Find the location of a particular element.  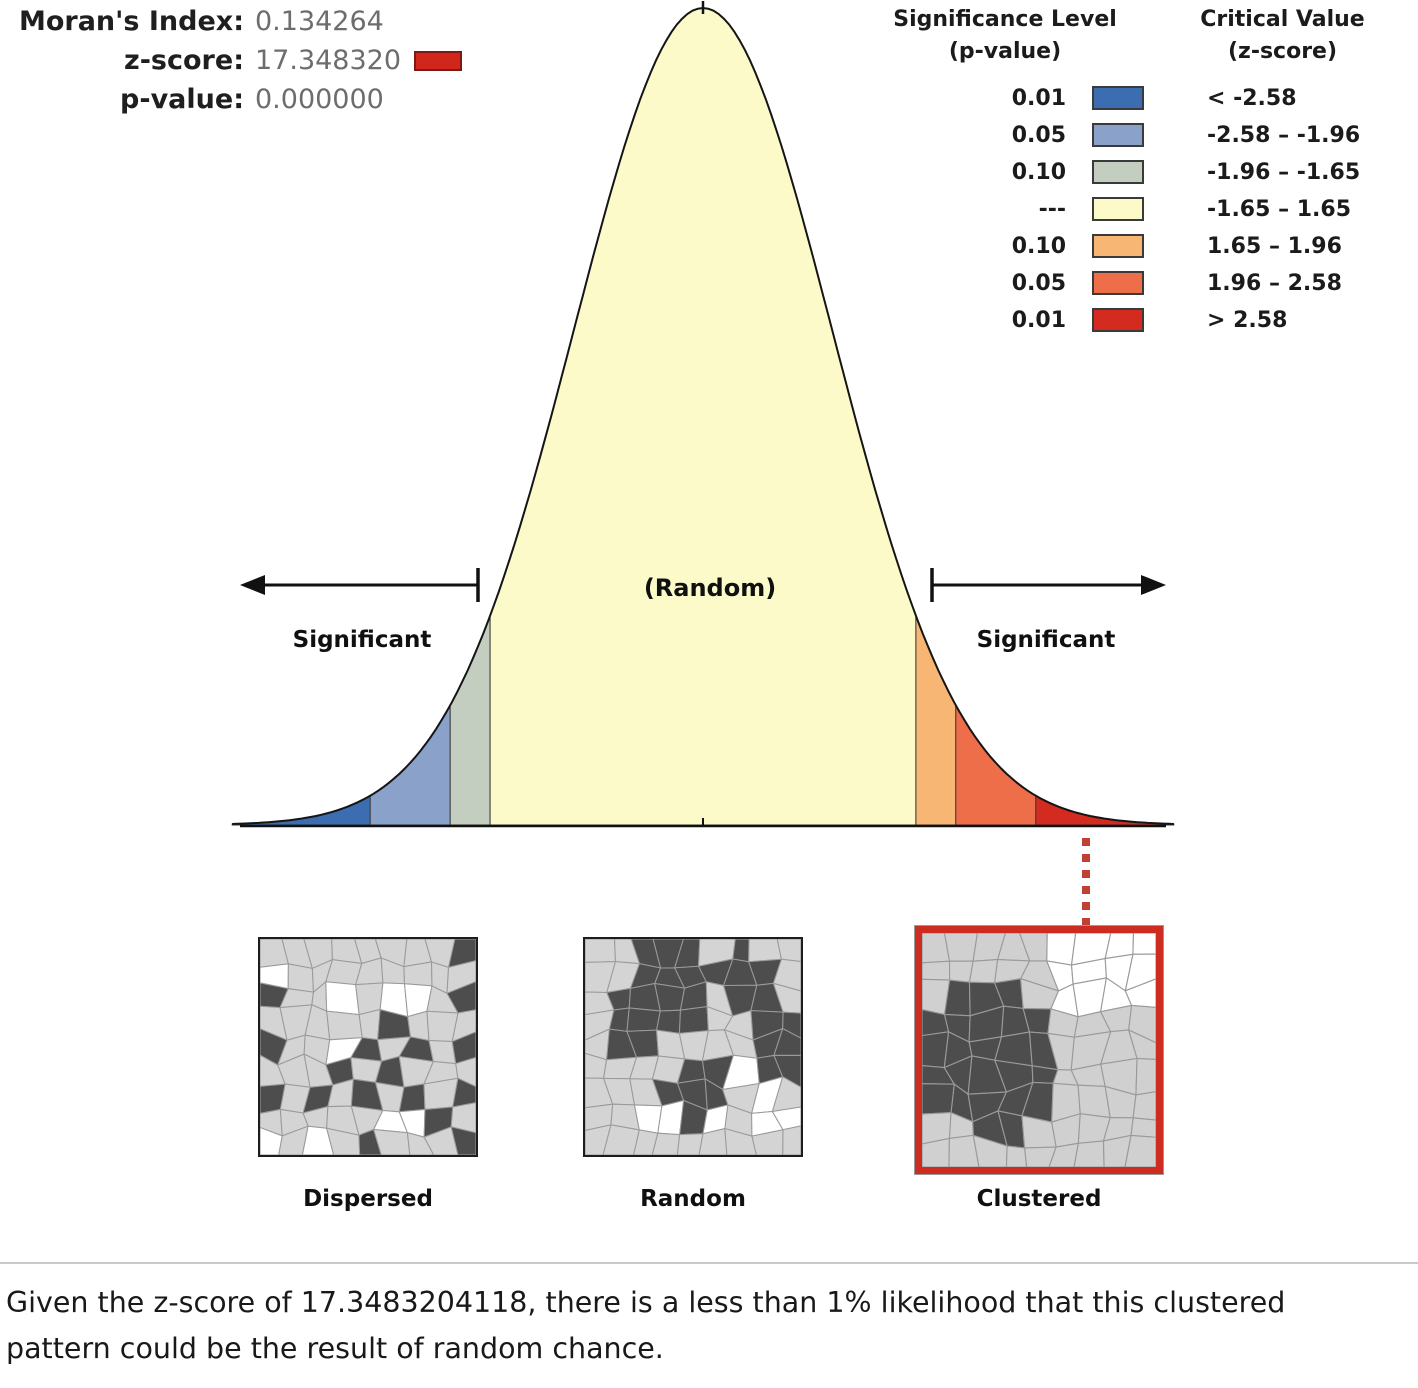

random-label: (Random) is located at coordinates (710, 588).